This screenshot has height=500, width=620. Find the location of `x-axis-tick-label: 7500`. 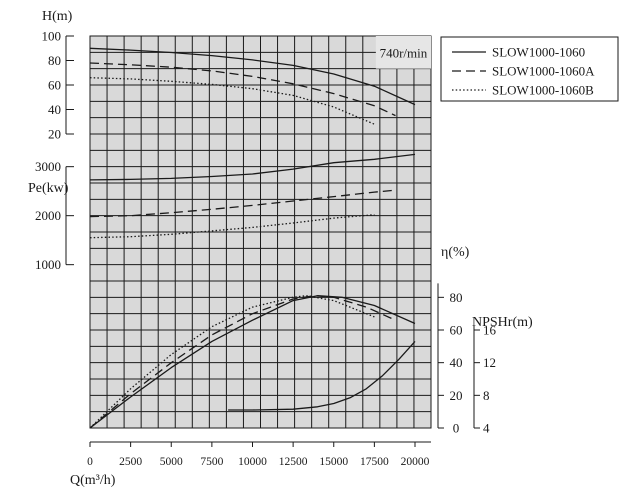

x-axis-tick-label: 7500 is located at coordinates (211, 462).